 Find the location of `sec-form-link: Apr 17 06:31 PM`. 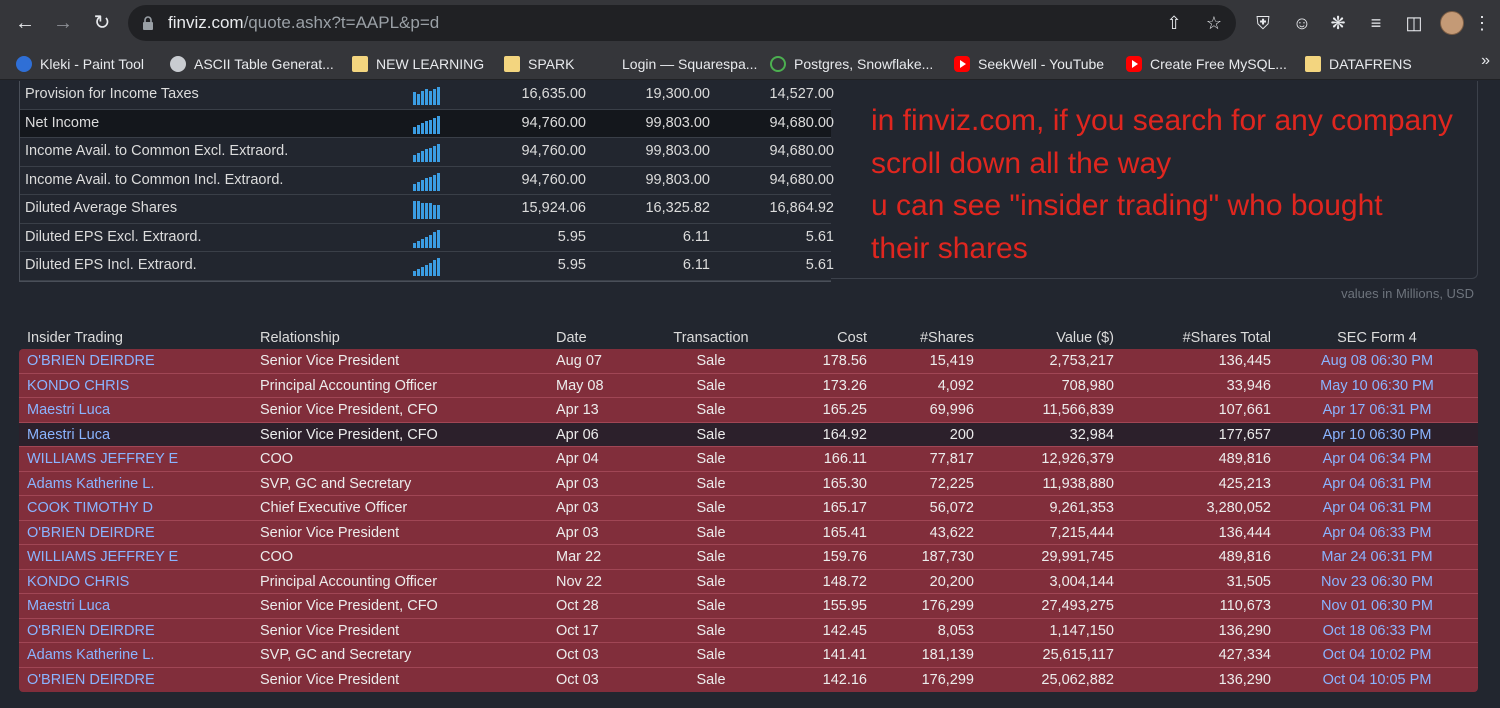

sec-form-link: Apr 17 06:31 PM is located at coordinates (1377, 410).